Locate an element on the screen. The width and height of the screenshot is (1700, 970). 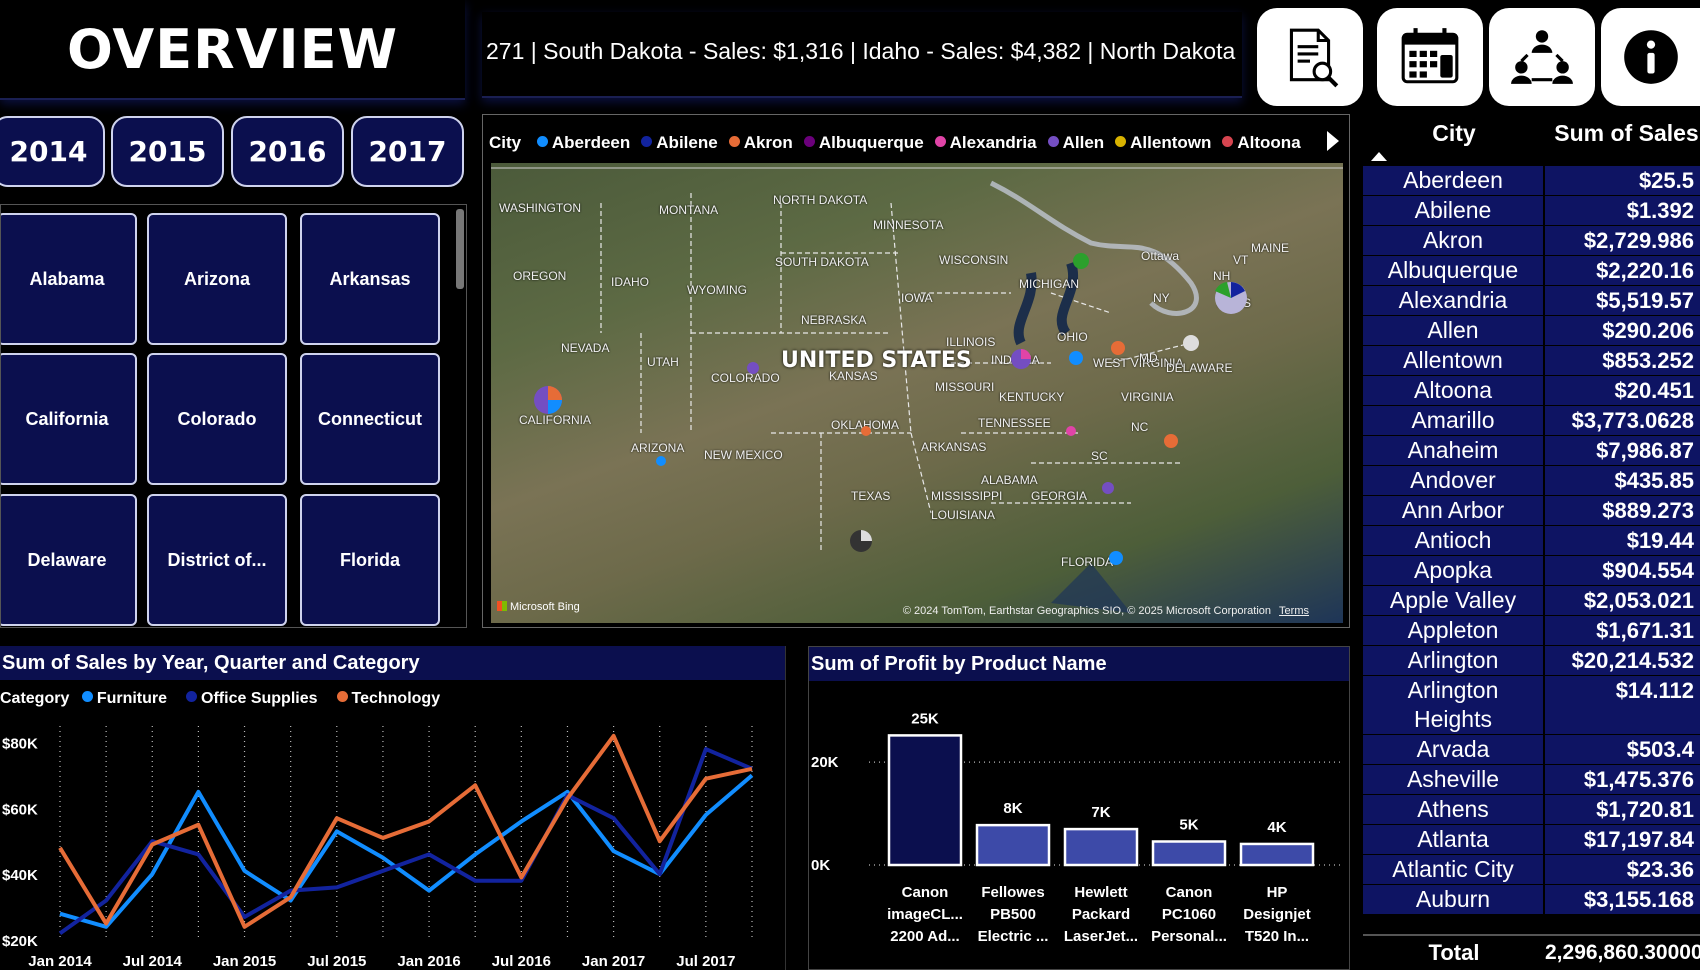
table-row: Athens $1,720.81 is located at coordinates (1531, 810).